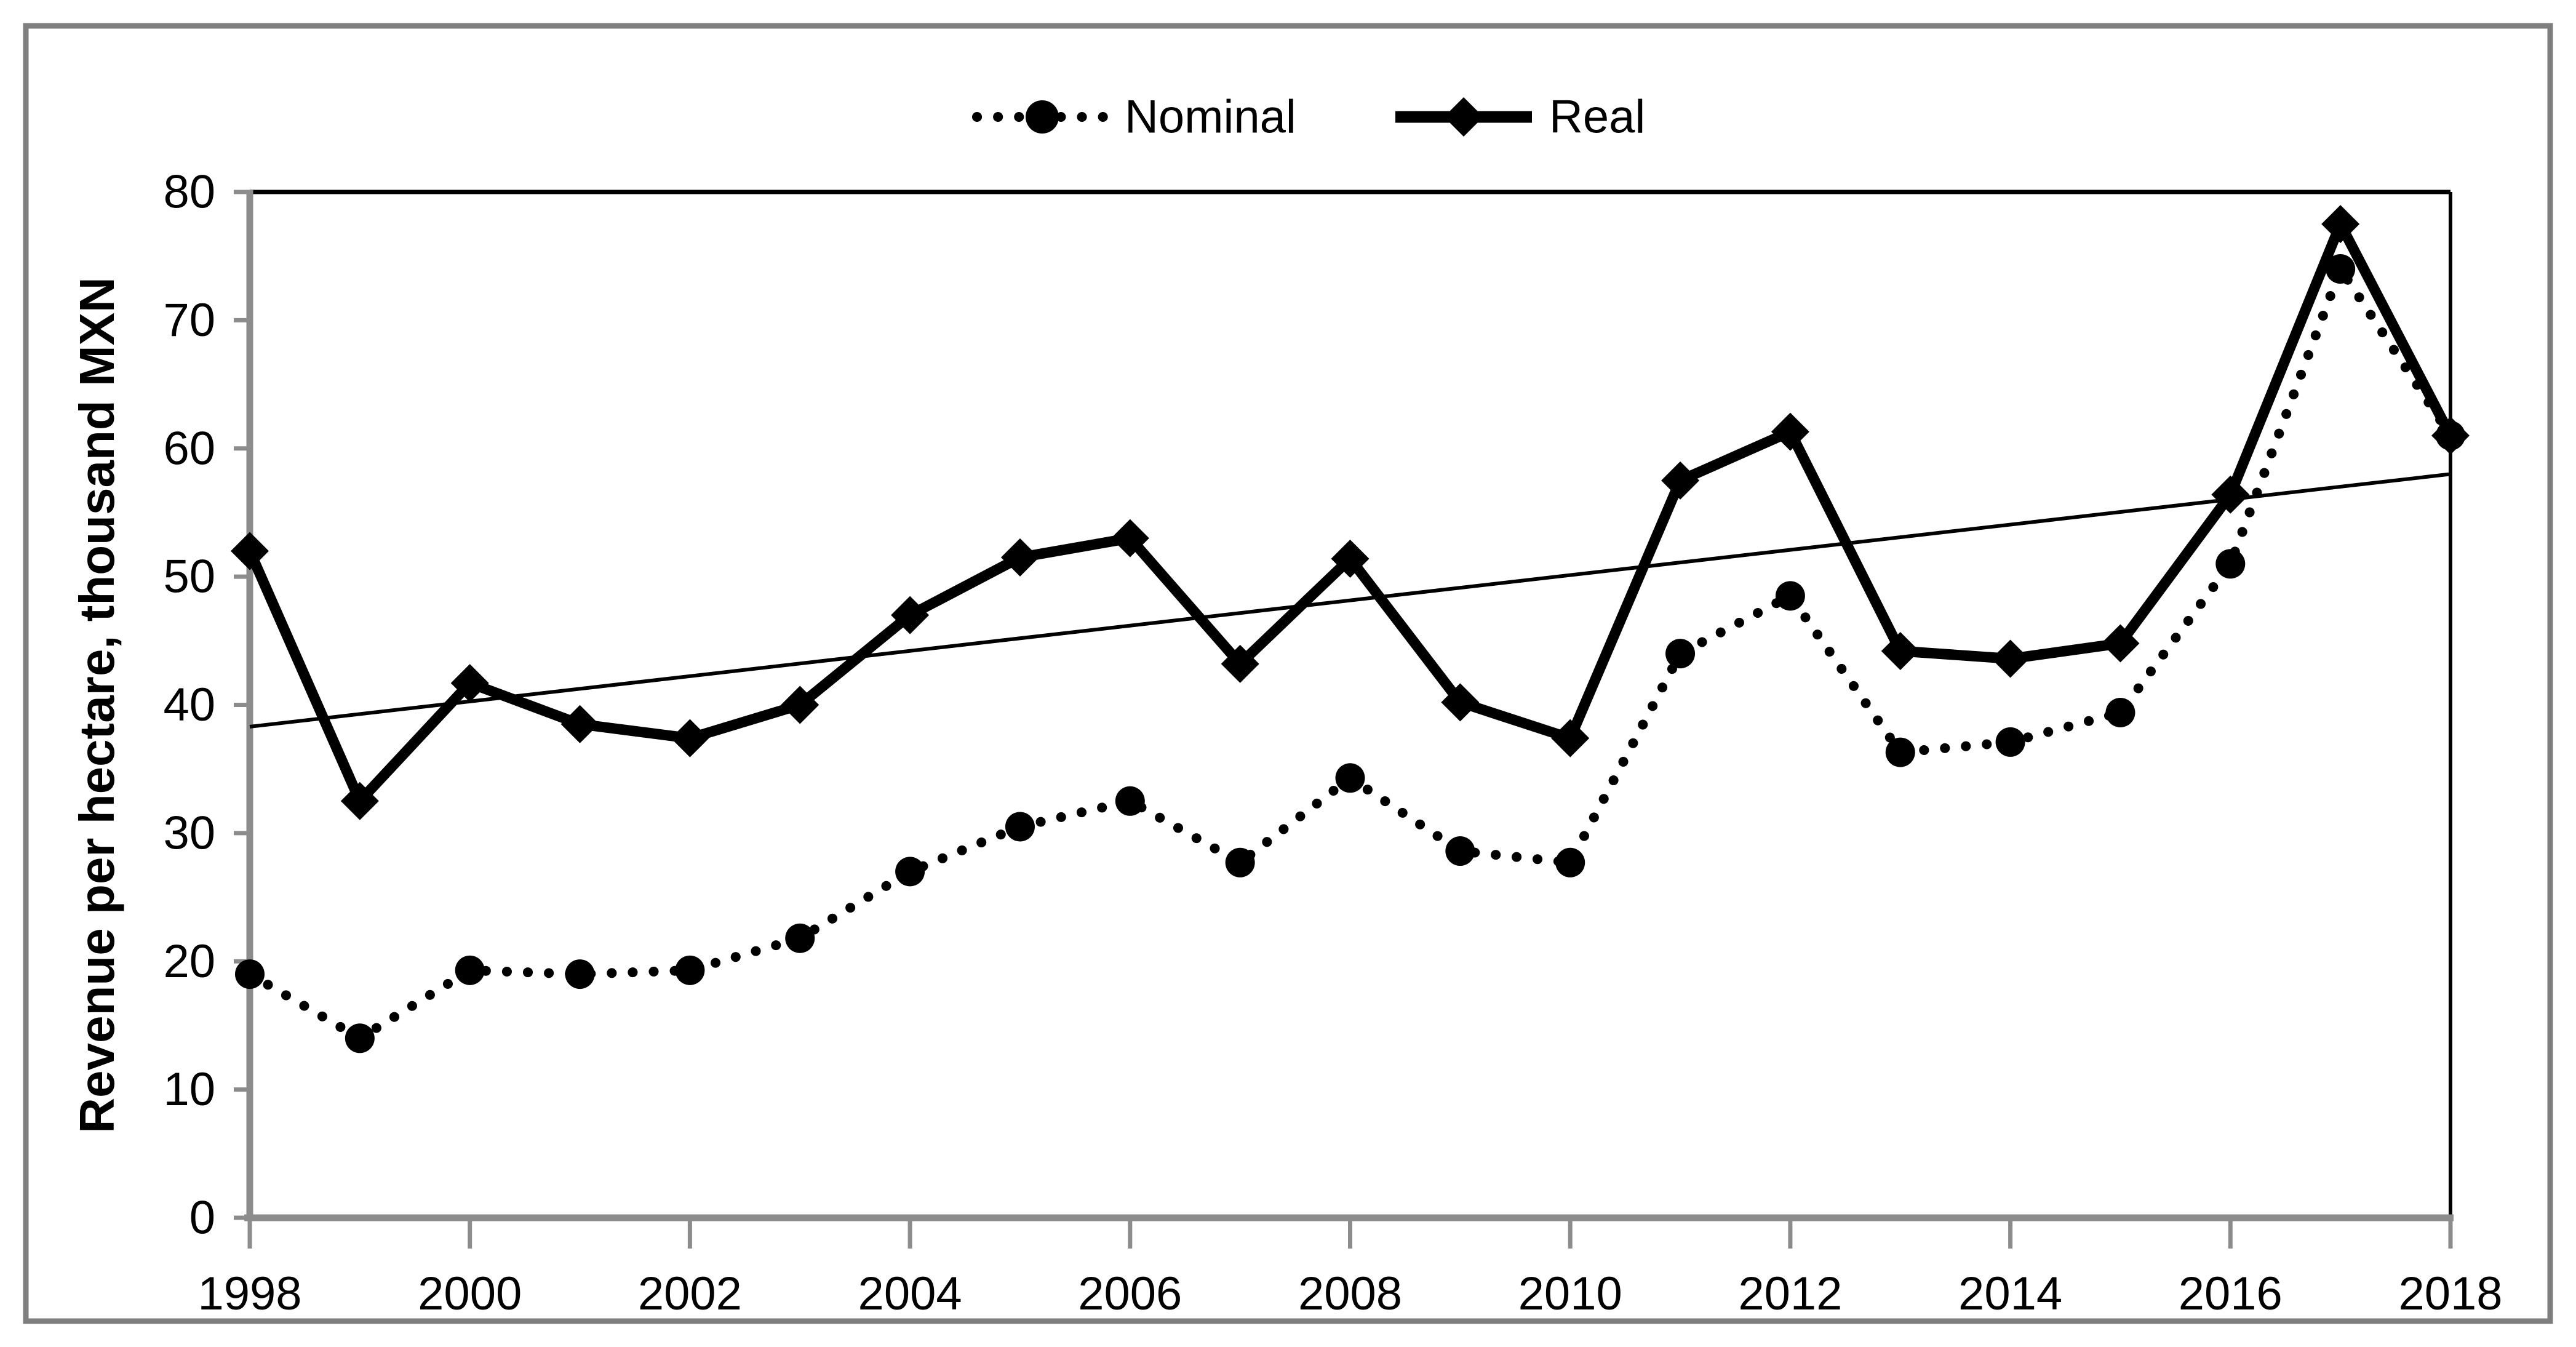 The height and width of the screenshot is (1347, 2576). Describe the element at coordinates (189, 577) in the screenshot. I see `y-tick-label: 50` at that location.